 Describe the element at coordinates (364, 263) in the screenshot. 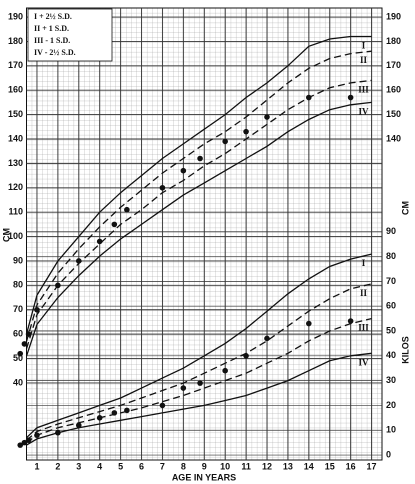

I see `curve-label: I` at that location.